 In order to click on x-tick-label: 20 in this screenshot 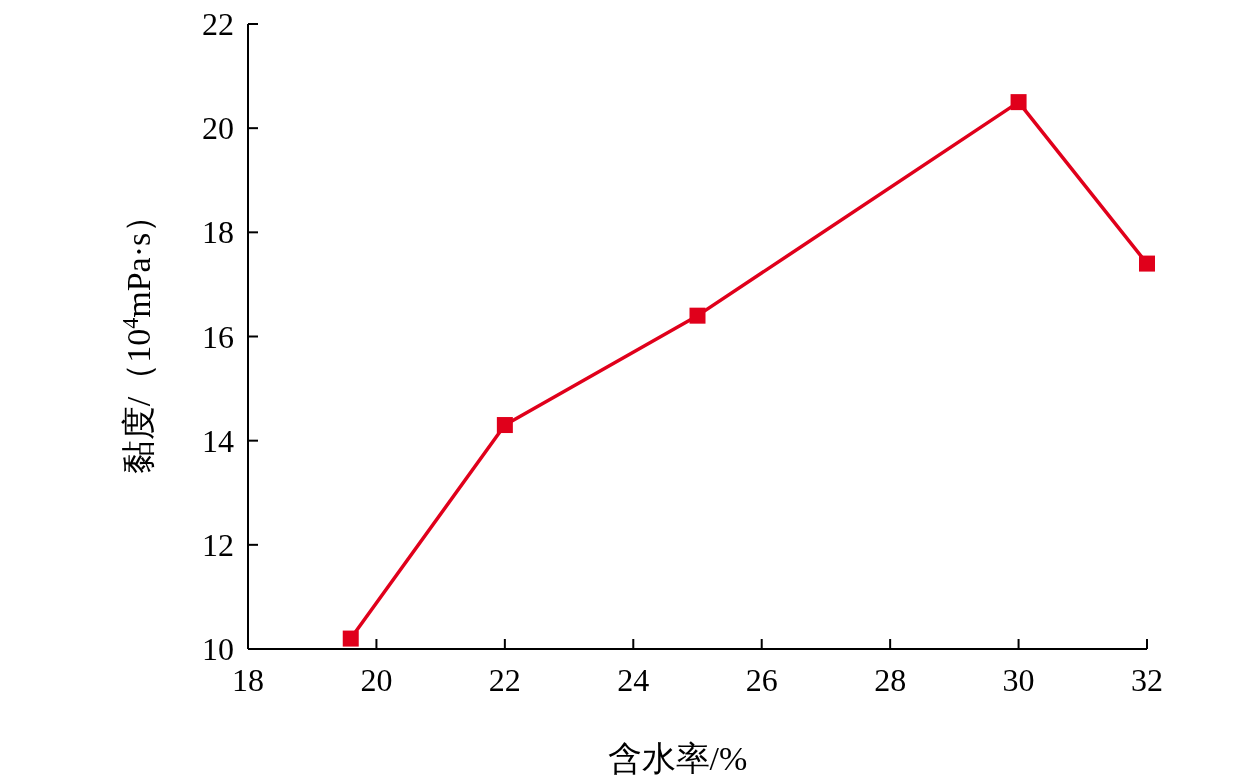, I will do `click(376, 680)`.